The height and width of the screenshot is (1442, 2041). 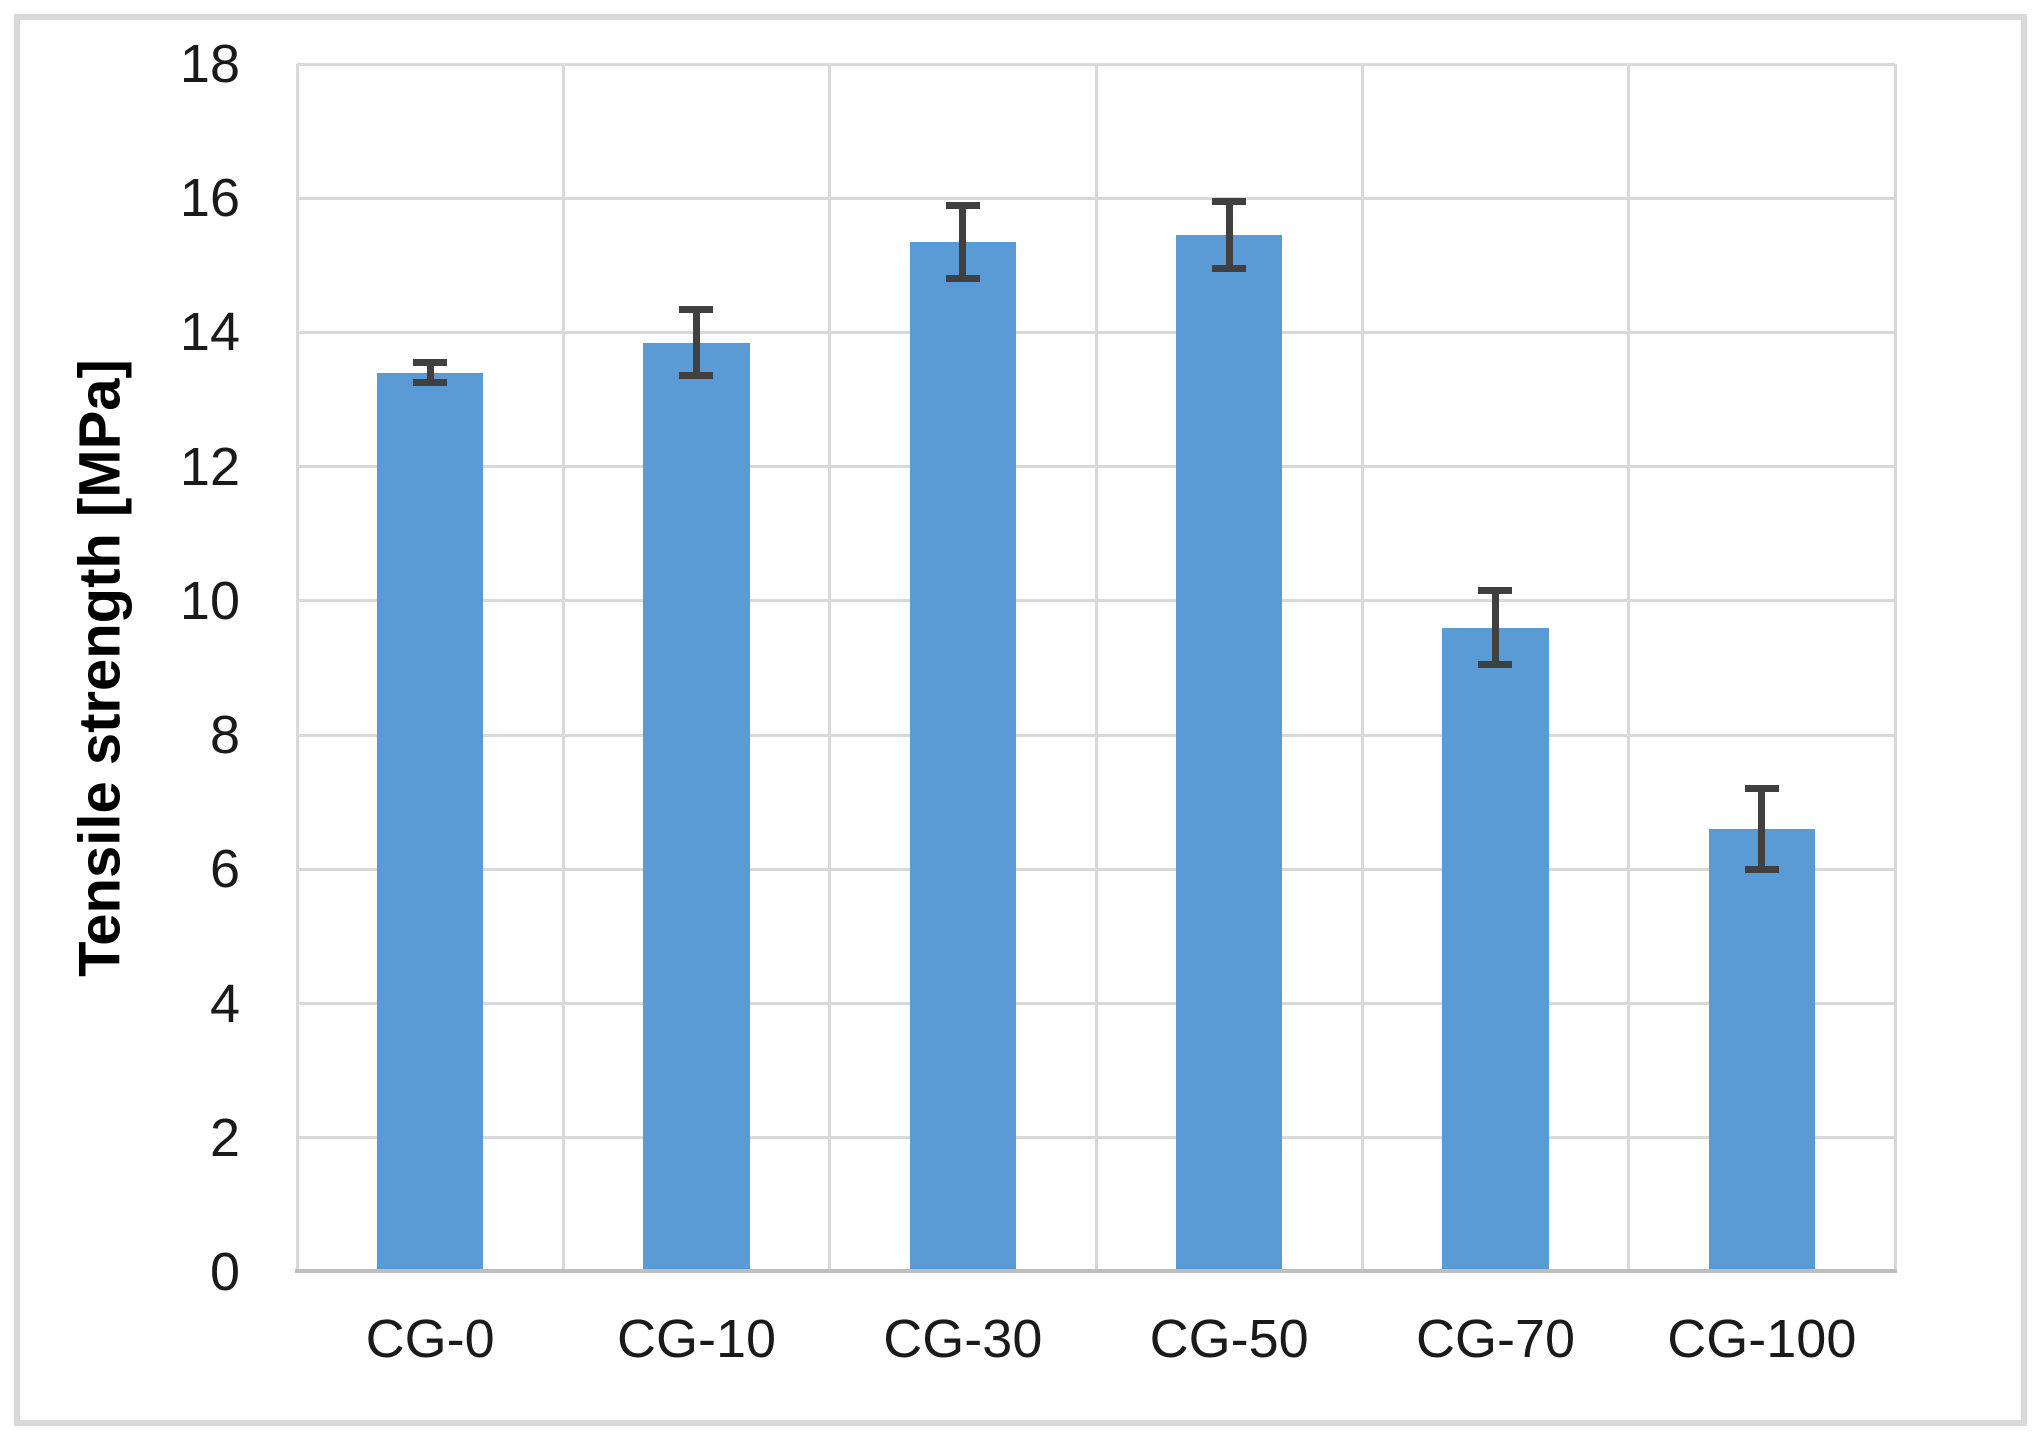 What do you see at coordinates (1229, 1339) in the screenshot?
I see `x-tick-label: CG-50` at bounding box center [1229, 1339].